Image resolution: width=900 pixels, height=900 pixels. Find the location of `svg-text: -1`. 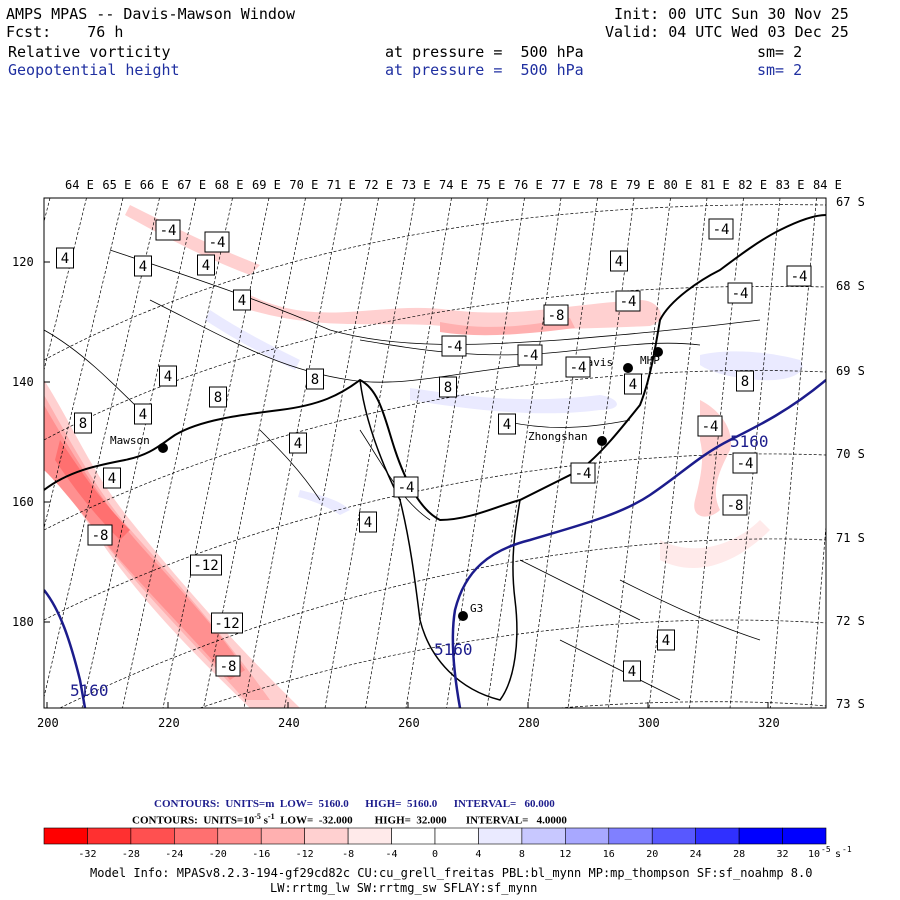

svg-text: -1 is located at coordinates (847, 849).